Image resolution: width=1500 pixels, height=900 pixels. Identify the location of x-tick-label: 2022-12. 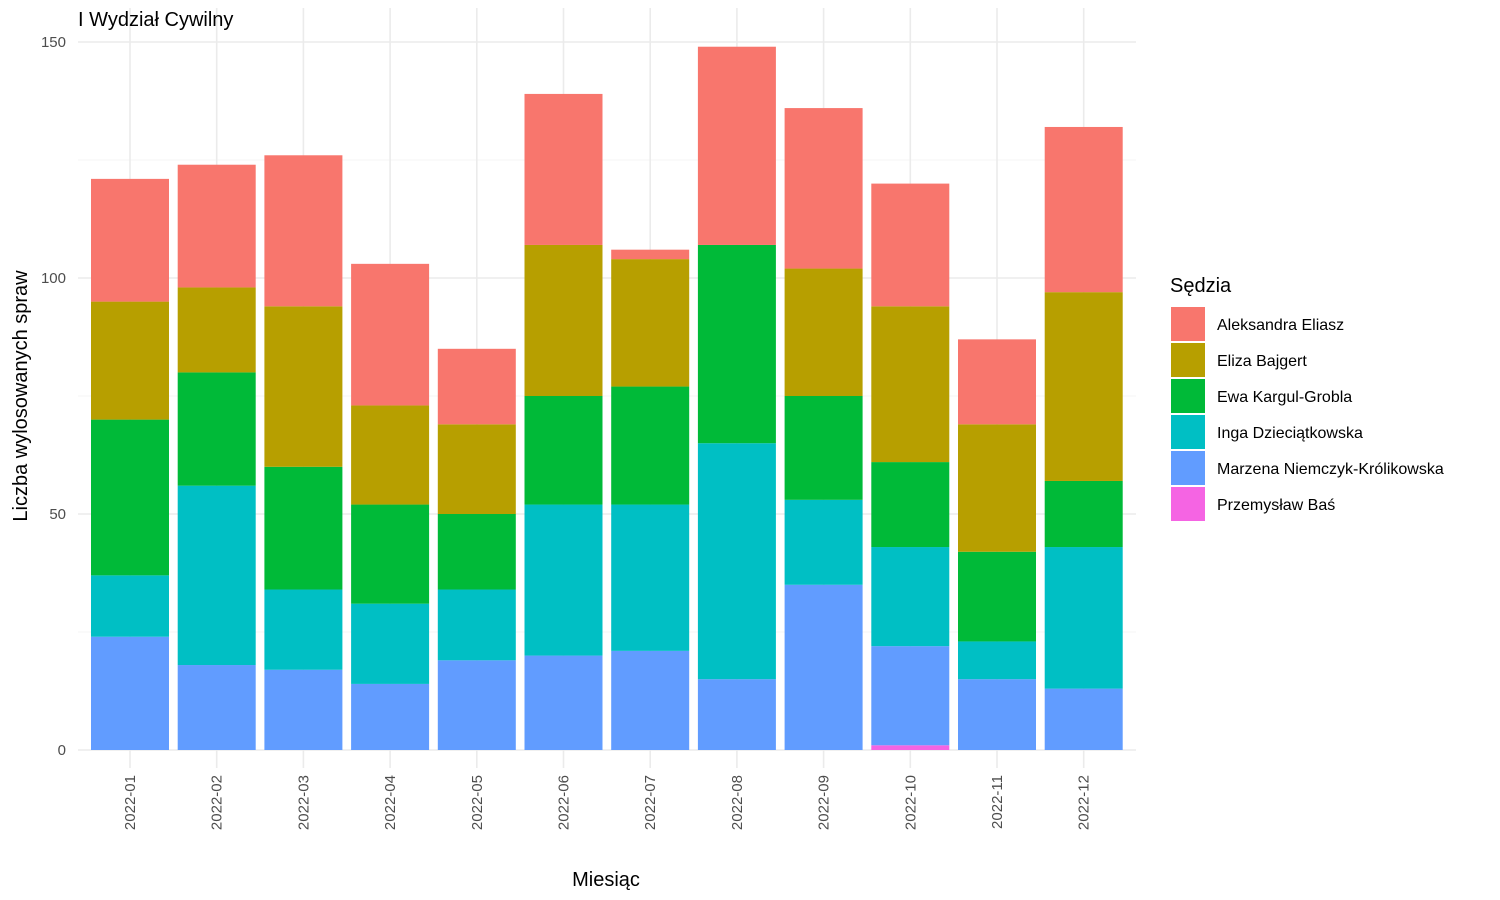
(1084, 802).